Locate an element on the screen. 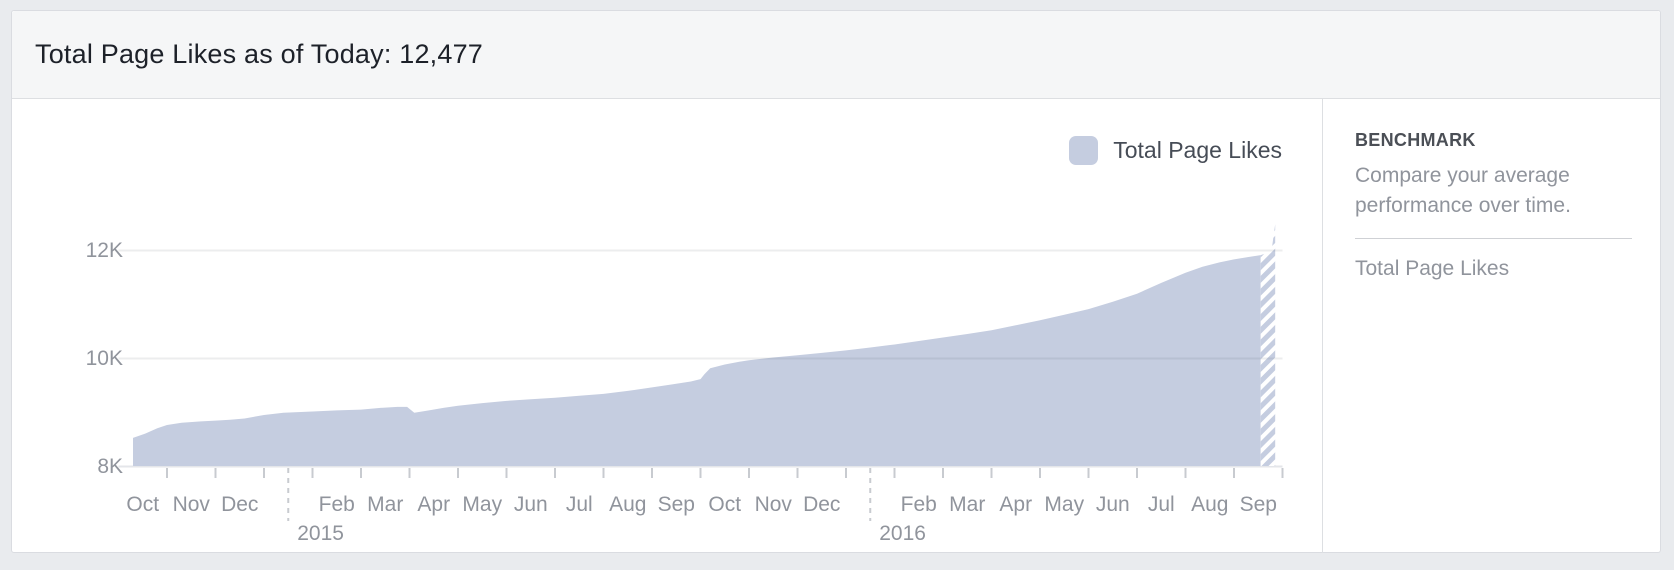  legend-swatch-icon is located at coordinates (1084, 150).